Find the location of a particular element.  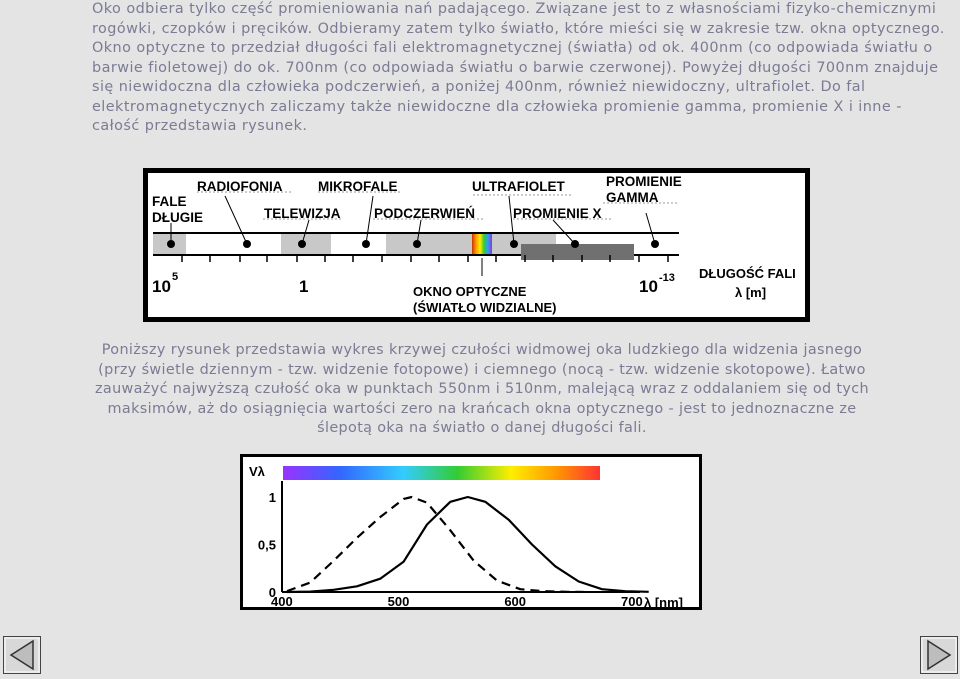

x-tick-label: 700 is located at coordinates (632, 601).